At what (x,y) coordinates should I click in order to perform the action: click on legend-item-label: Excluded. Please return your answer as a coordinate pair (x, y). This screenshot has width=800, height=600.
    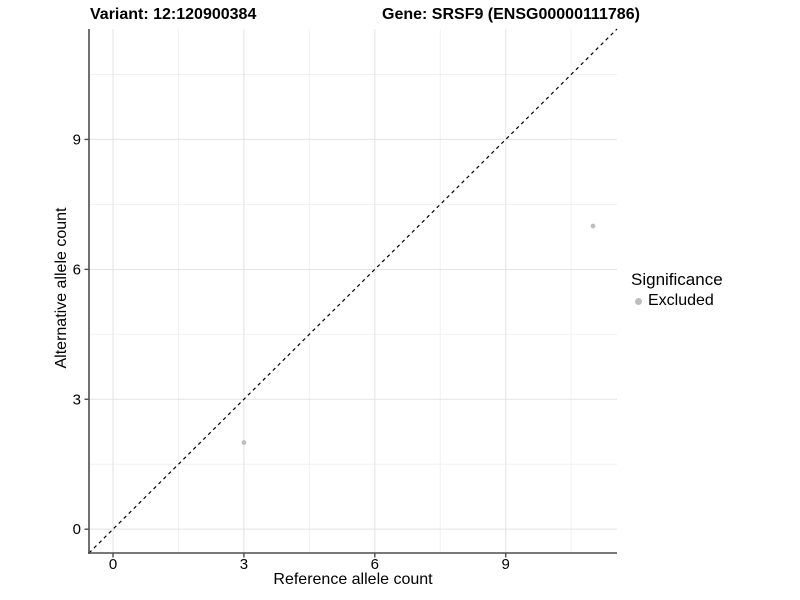
    Looking at the image, I should click on (681, 300).